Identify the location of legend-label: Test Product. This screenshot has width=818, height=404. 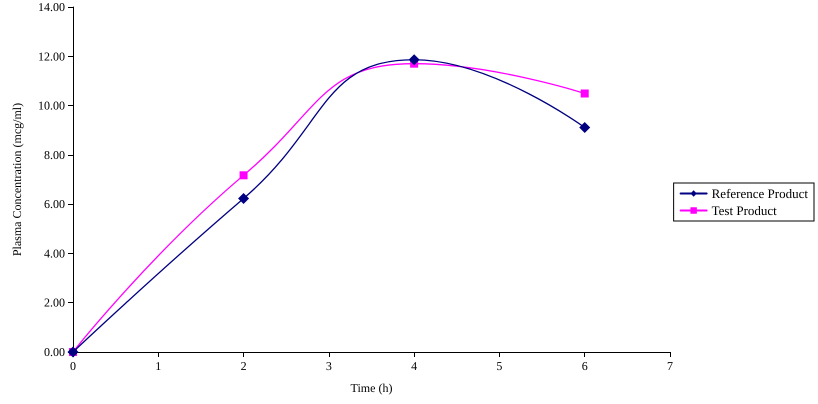
(745, 210).